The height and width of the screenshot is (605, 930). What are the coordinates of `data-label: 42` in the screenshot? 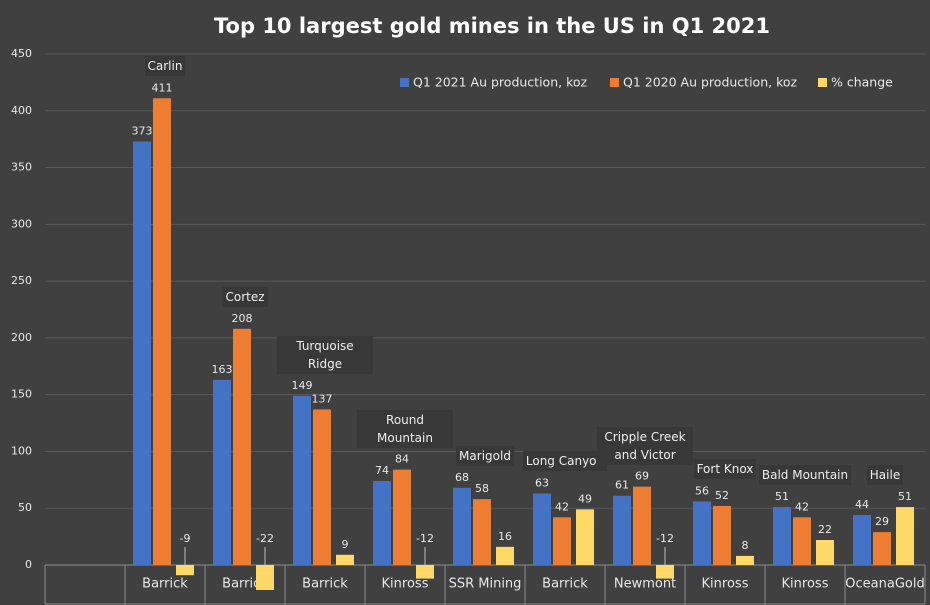 It's located at (802, 506).